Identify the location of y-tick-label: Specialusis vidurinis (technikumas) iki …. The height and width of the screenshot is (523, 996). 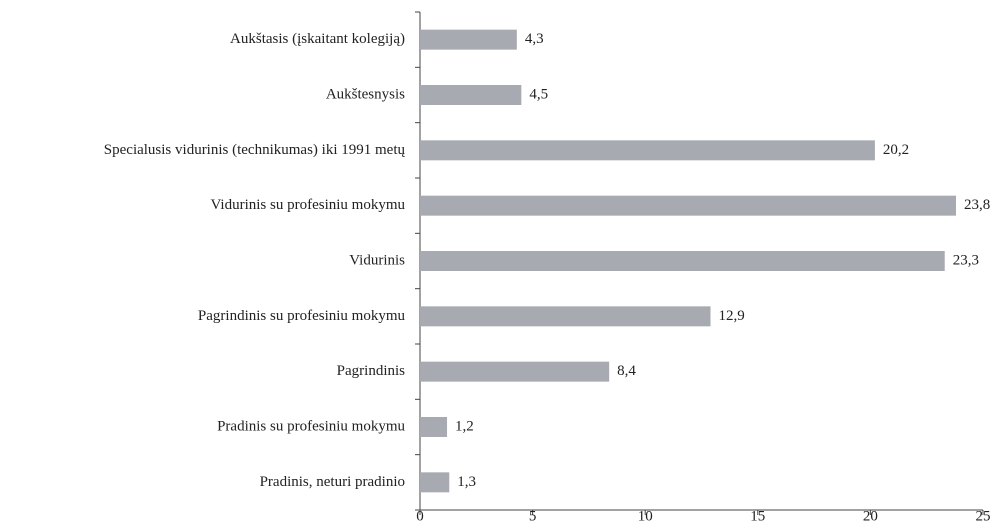
(255, 150).